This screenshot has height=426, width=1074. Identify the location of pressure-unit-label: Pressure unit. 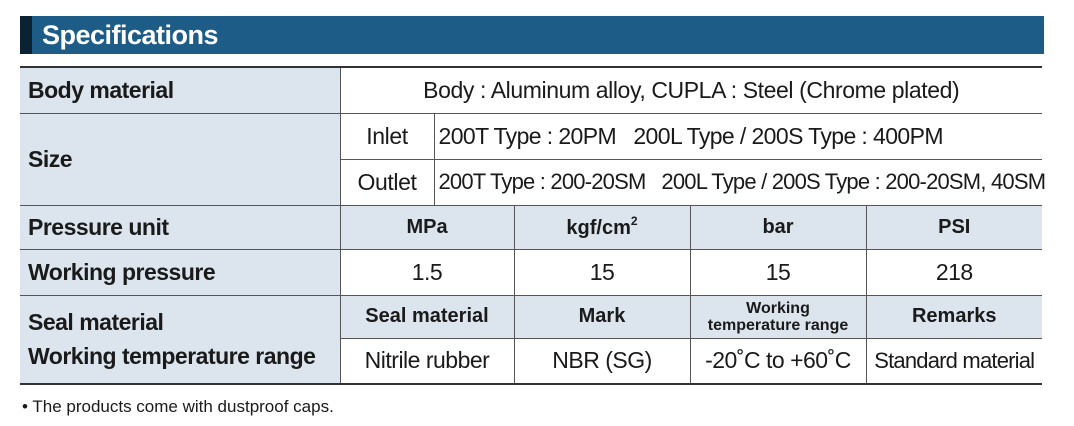
(180, 227).